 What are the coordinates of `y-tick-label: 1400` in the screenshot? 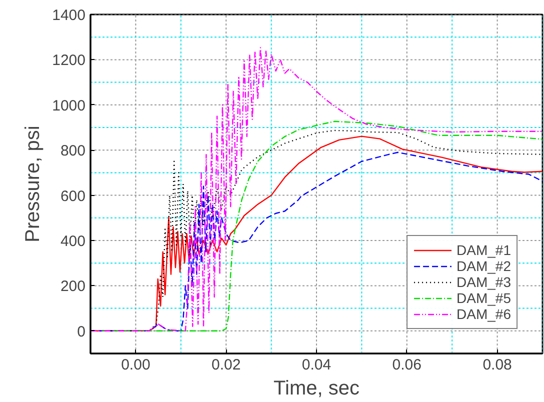 It's located at (69, 15).